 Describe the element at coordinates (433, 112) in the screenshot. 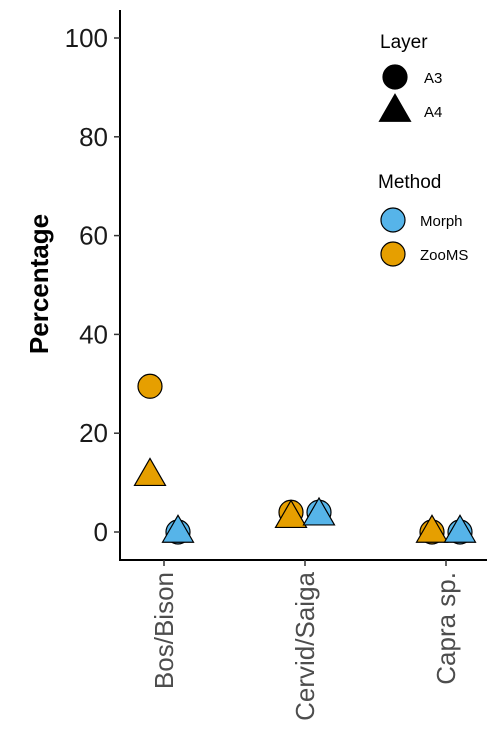

I see `legend-label: A4` at that location.